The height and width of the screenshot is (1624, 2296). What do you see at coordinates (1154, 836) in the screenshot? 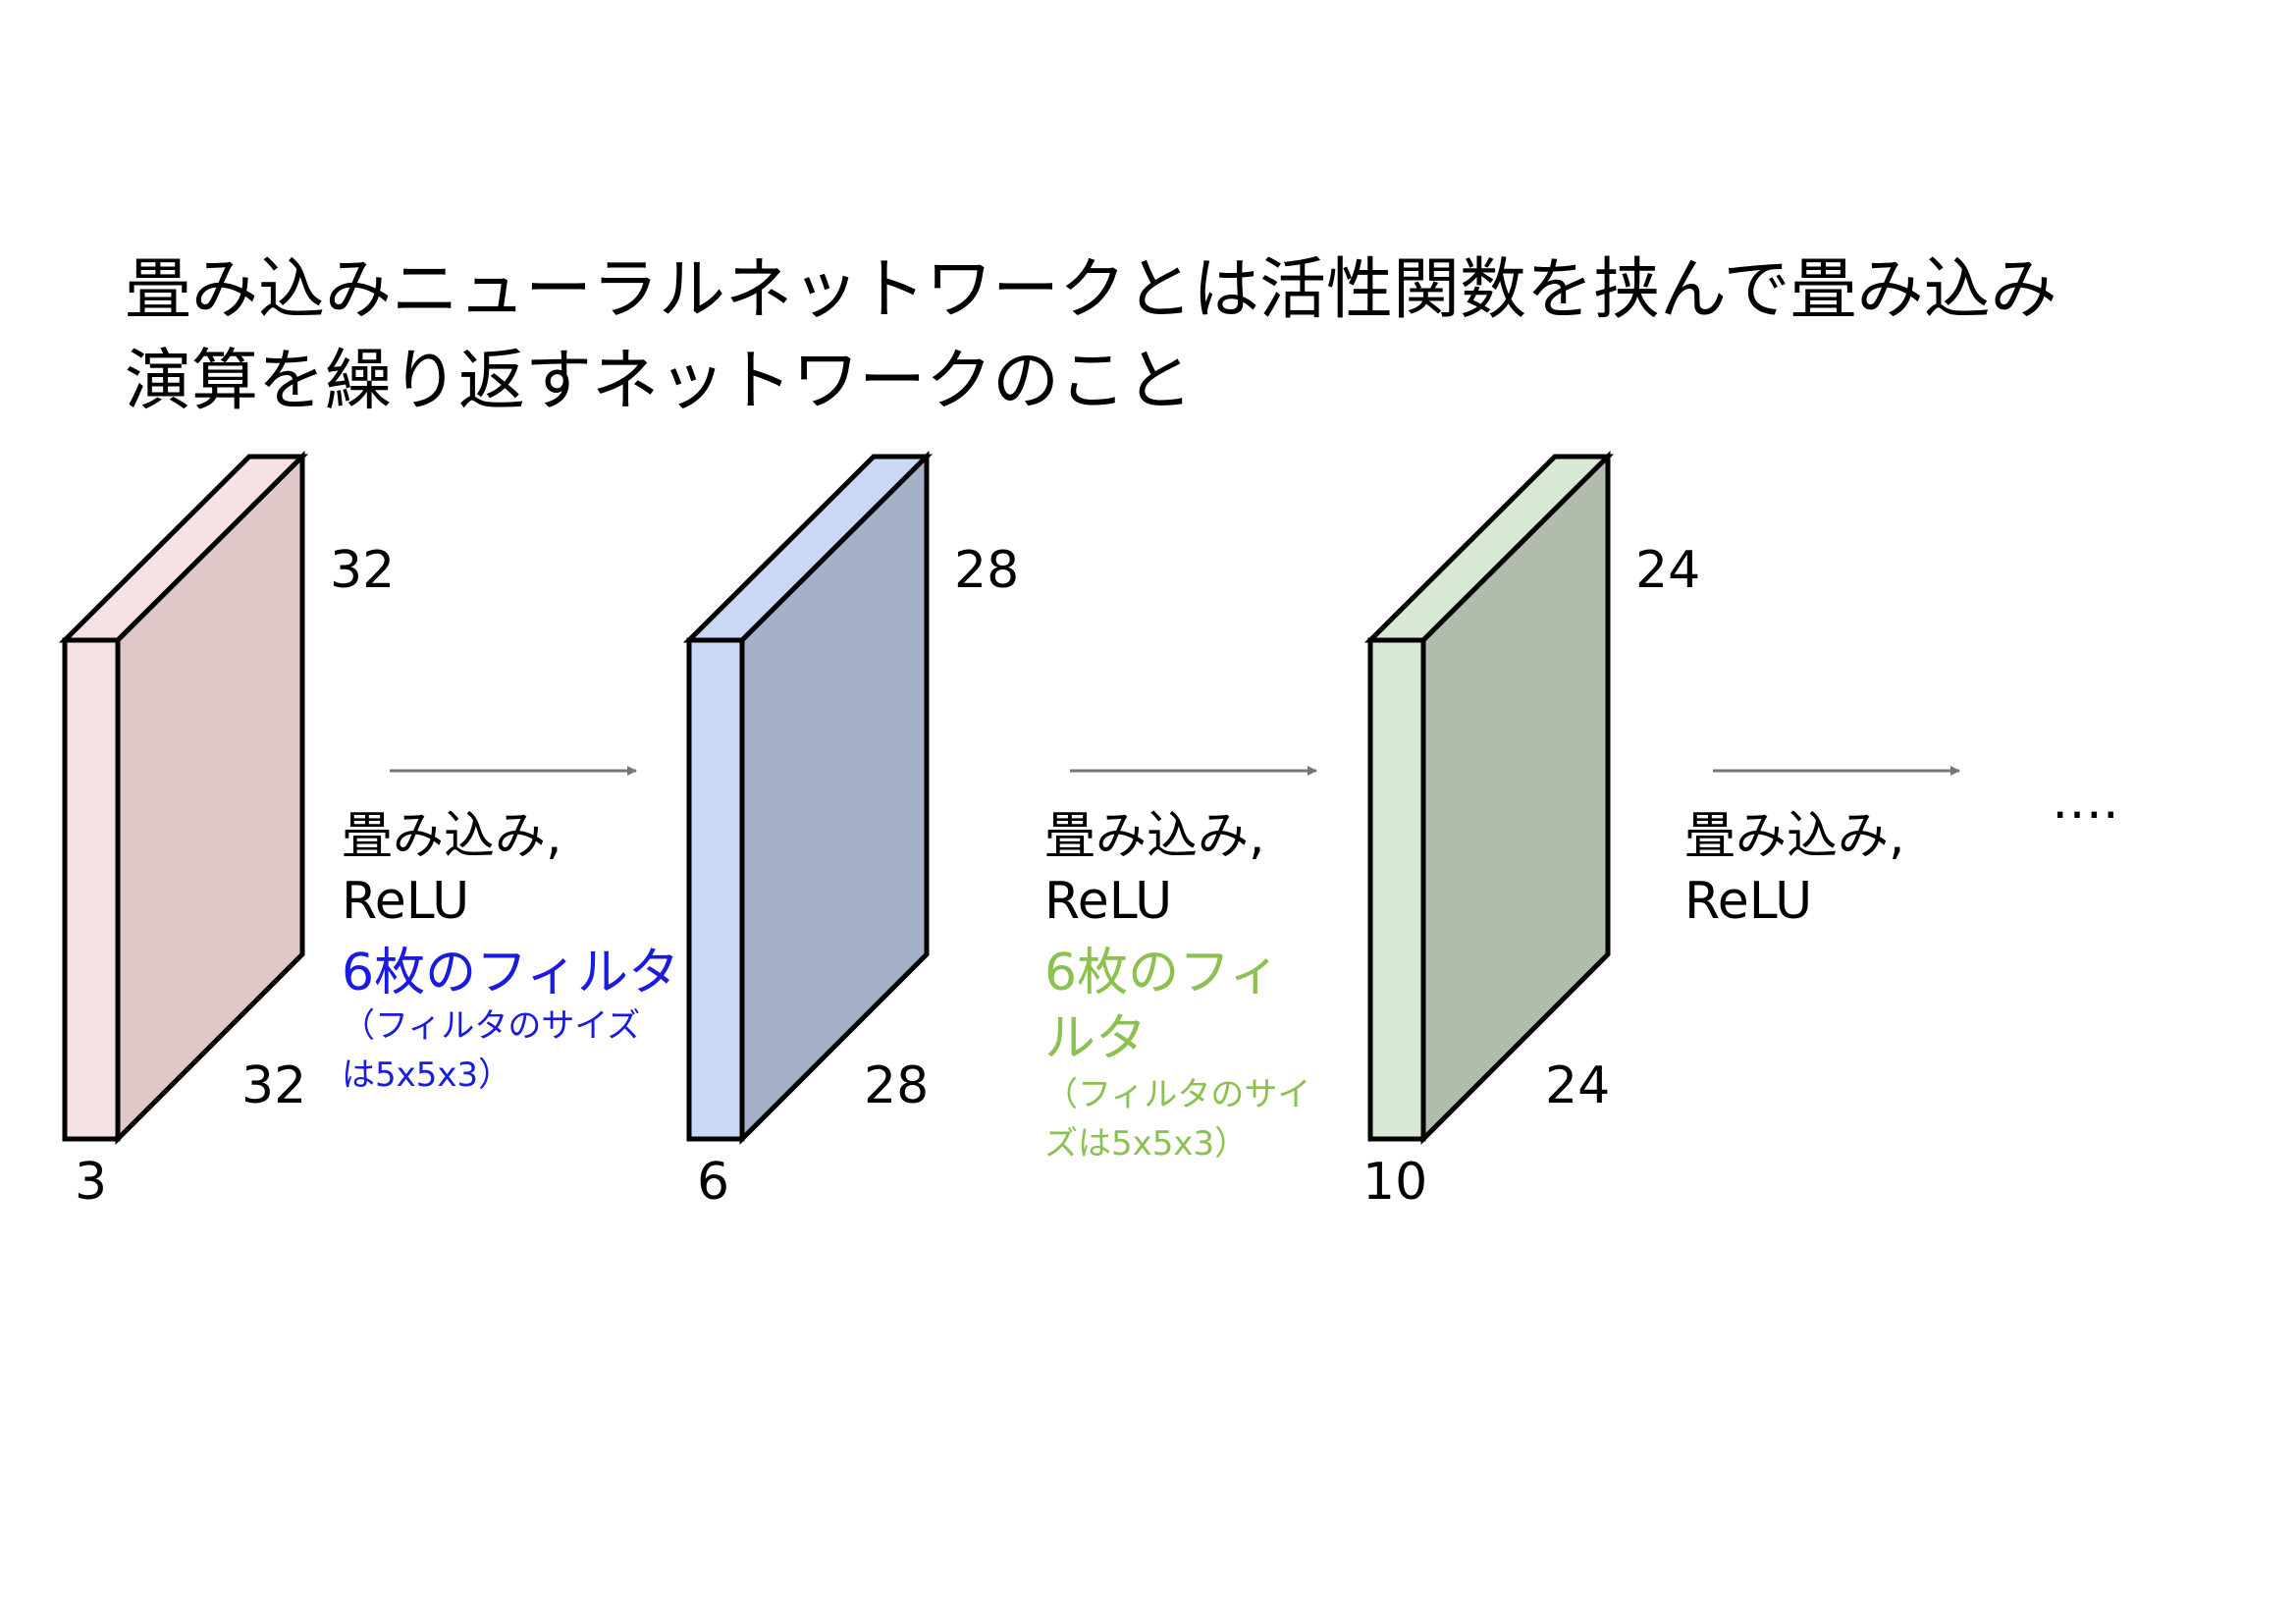
I see `op2-conv-label: 畳み込み,` at bounding box center [1154, 836].